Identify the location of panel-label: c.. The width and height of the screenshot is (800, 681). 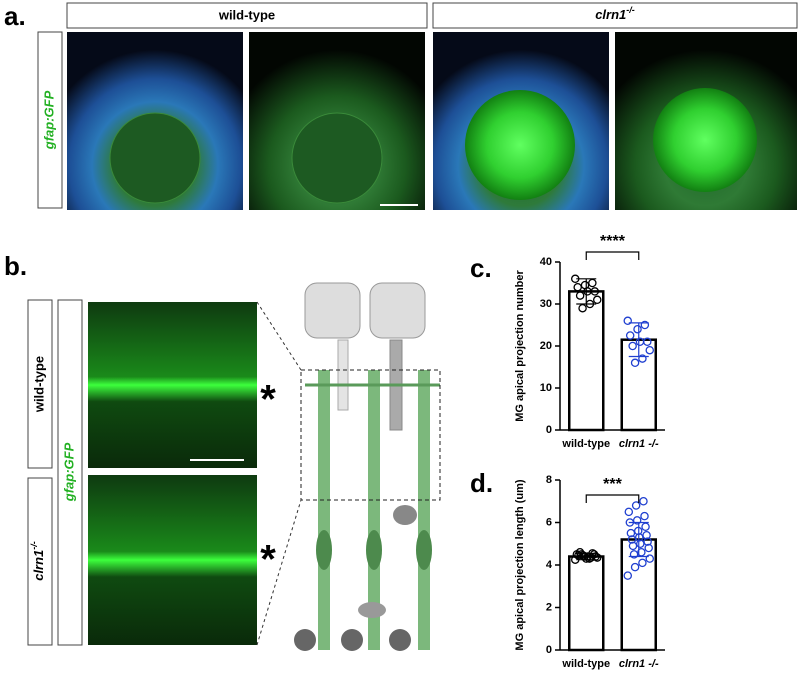
(481, 268).